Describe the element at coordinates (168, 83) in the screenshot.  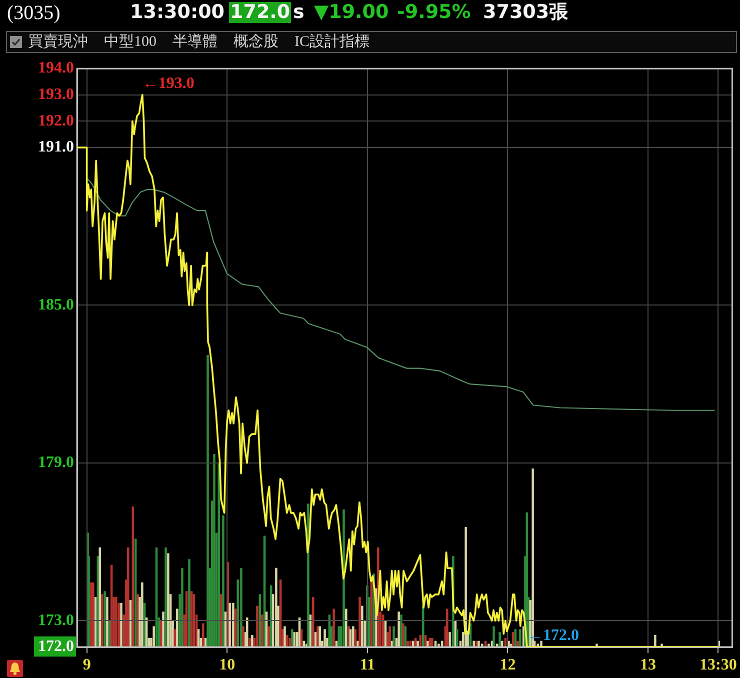
I see `annotation: ←193.0` at that location.